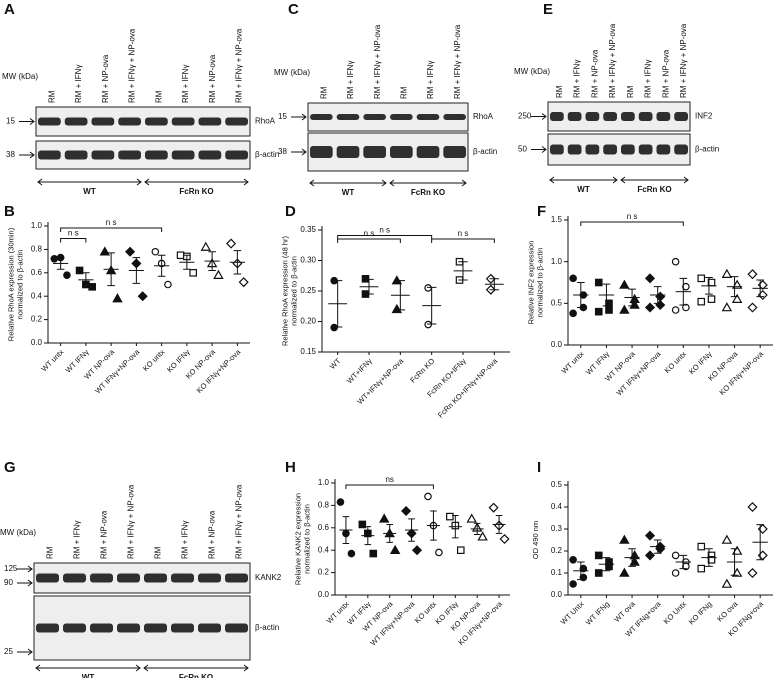 The height and width of the screenshot is (678, 777). What do you see at coordinates (148, 283) in the screenshot?
I see `axes` at bounding box center [148, 283].